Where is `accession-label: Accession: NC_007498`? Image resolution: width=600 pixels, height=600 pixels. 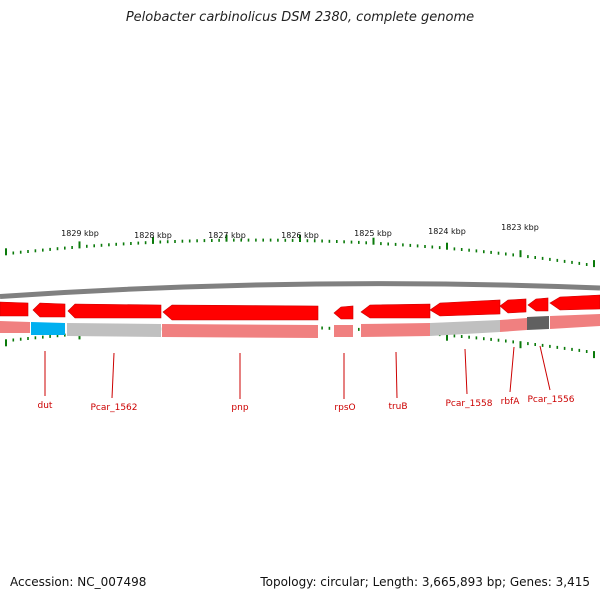 accession-label: Accession: NC_007498 is located at coordinates (78, 582).